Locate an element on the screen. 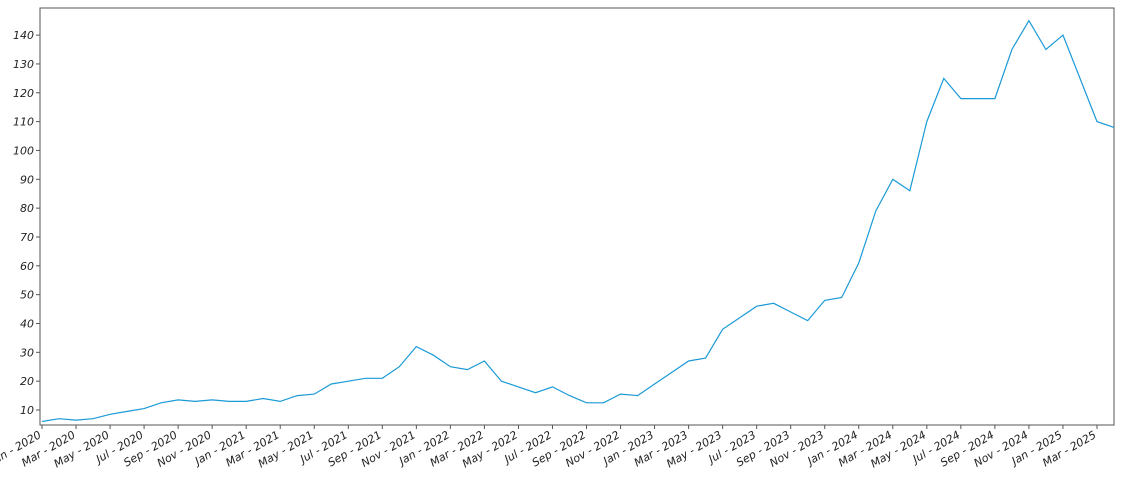 Image resolution: width=1125 pixels, height=492 pixels. y-tick-label: 140 is located at coordinates (23, 35).